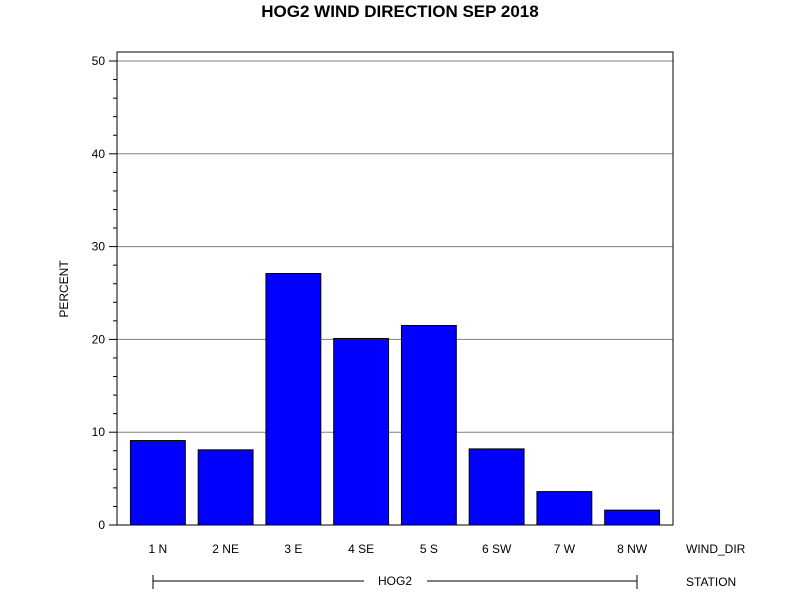 Image resolution: width=800 pixels, height=600 pixels. I want to click on y-tick-label: 0, so click(101, 525).